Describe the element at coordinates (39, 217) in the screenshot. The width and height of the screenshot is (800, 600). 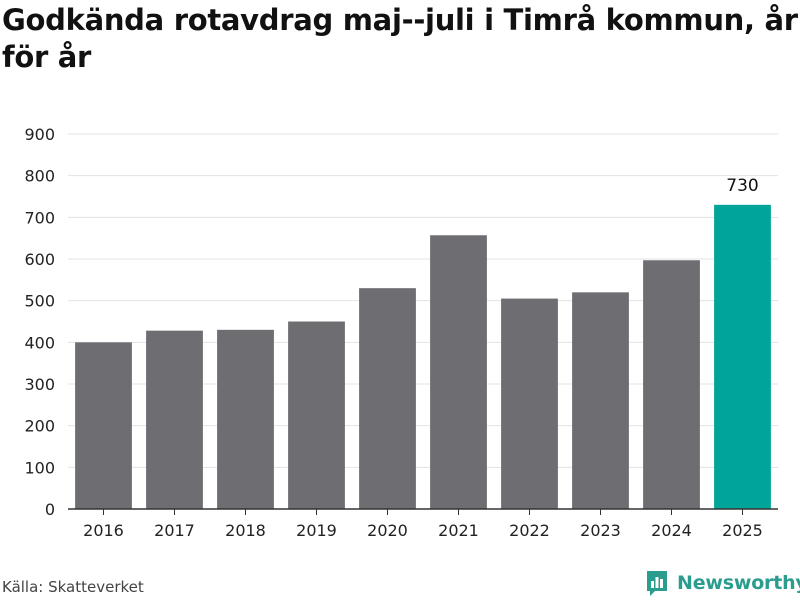
I see `y-tick-label: 700` at that location.